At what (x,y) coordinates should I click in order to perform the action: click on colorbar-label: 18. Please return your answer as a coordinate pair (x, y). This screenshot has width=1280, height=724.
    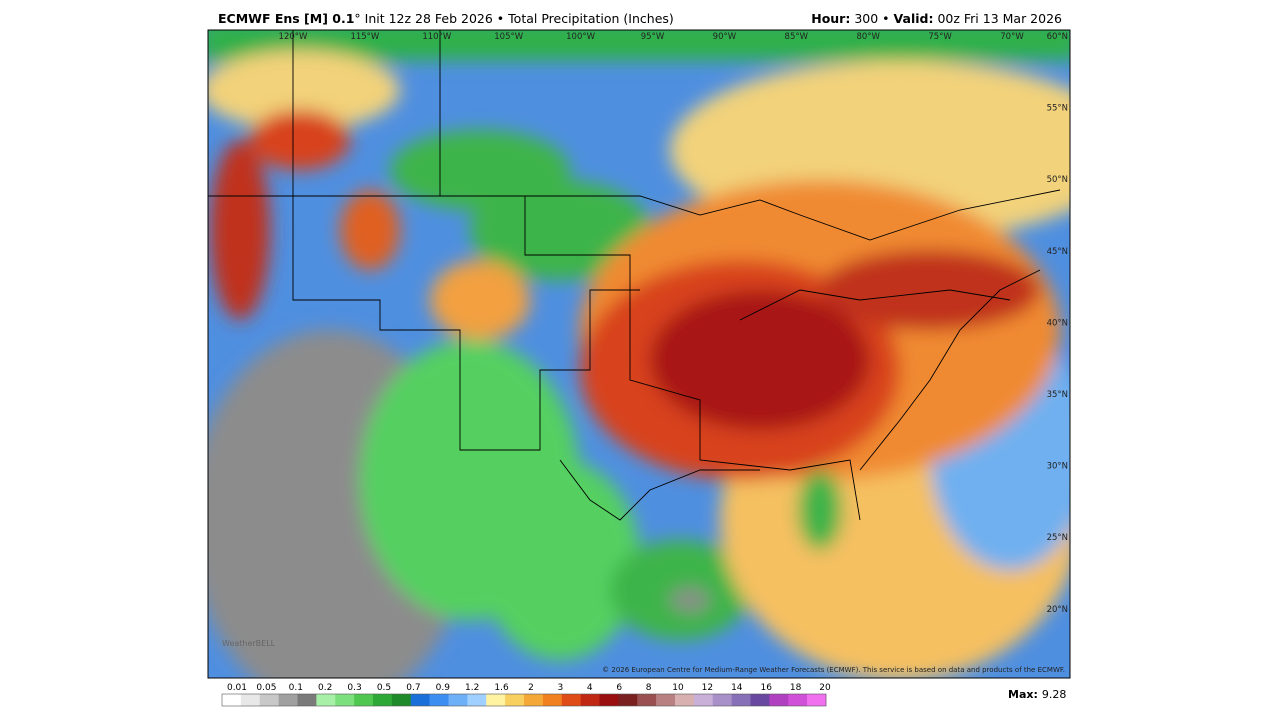
    Looking at the image, I should click on (796, 688).